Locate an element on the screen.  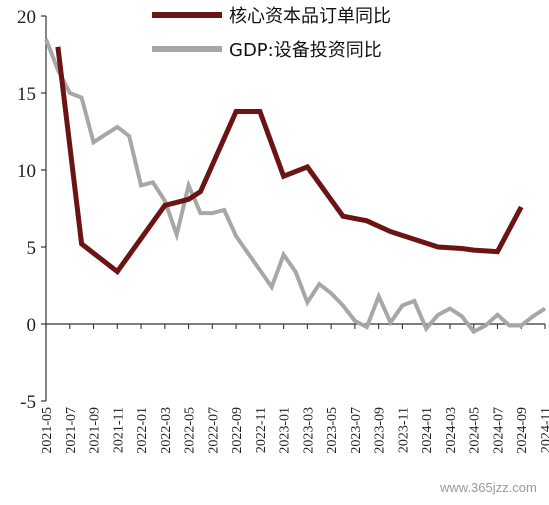
x-tick-label: 2022-03 is located at coordinates (166, 430).